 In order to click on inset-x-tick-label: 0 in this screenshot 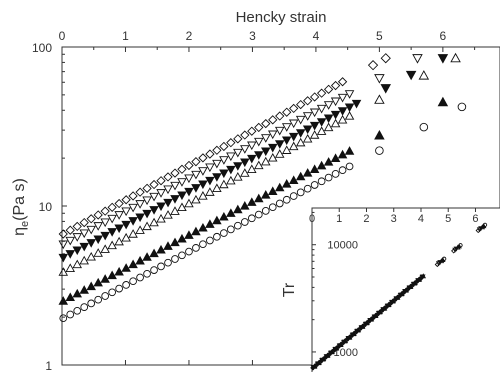, I will do `click(312, 219)`.